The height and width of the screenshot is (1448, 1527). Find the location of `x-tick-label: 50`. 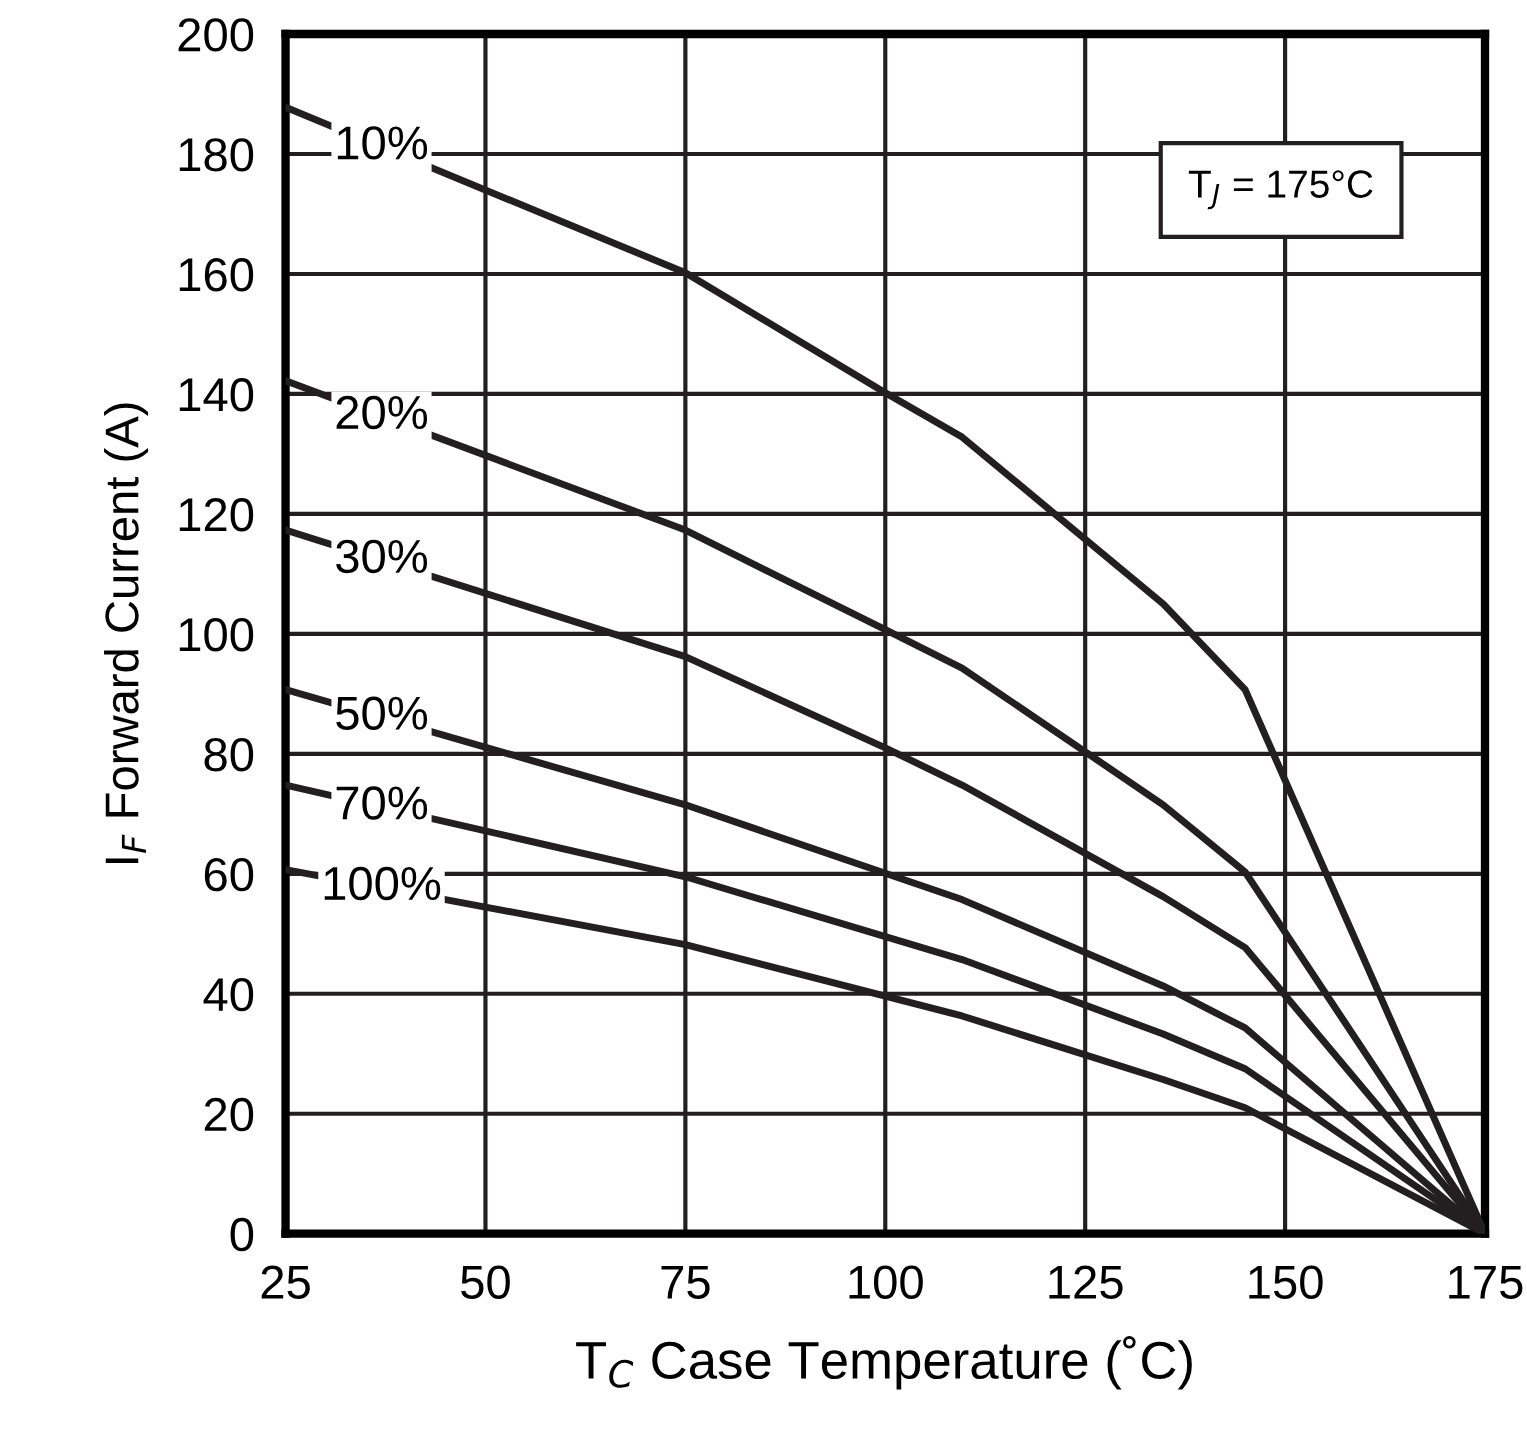

x-tick-label: 50 is located at coordinates (485, 1282).